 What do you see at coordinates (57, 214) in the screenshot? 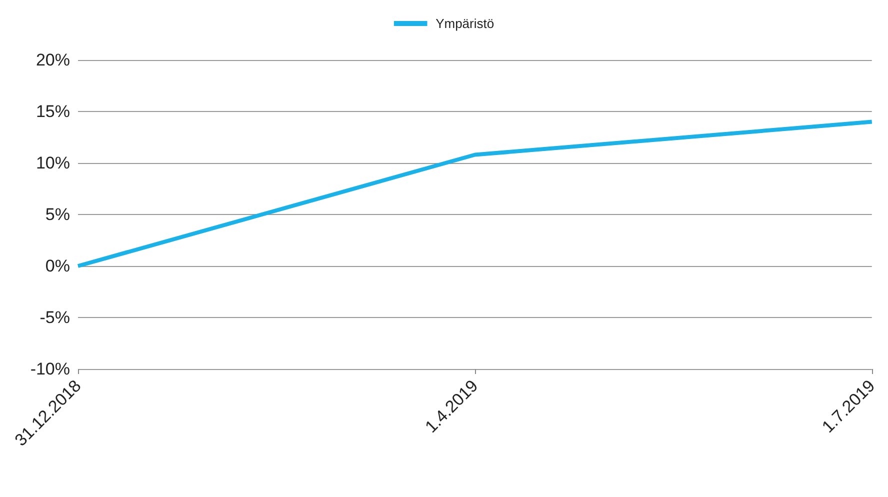
I see `y-tick-label: 5%` at bounding box center [57, 214].